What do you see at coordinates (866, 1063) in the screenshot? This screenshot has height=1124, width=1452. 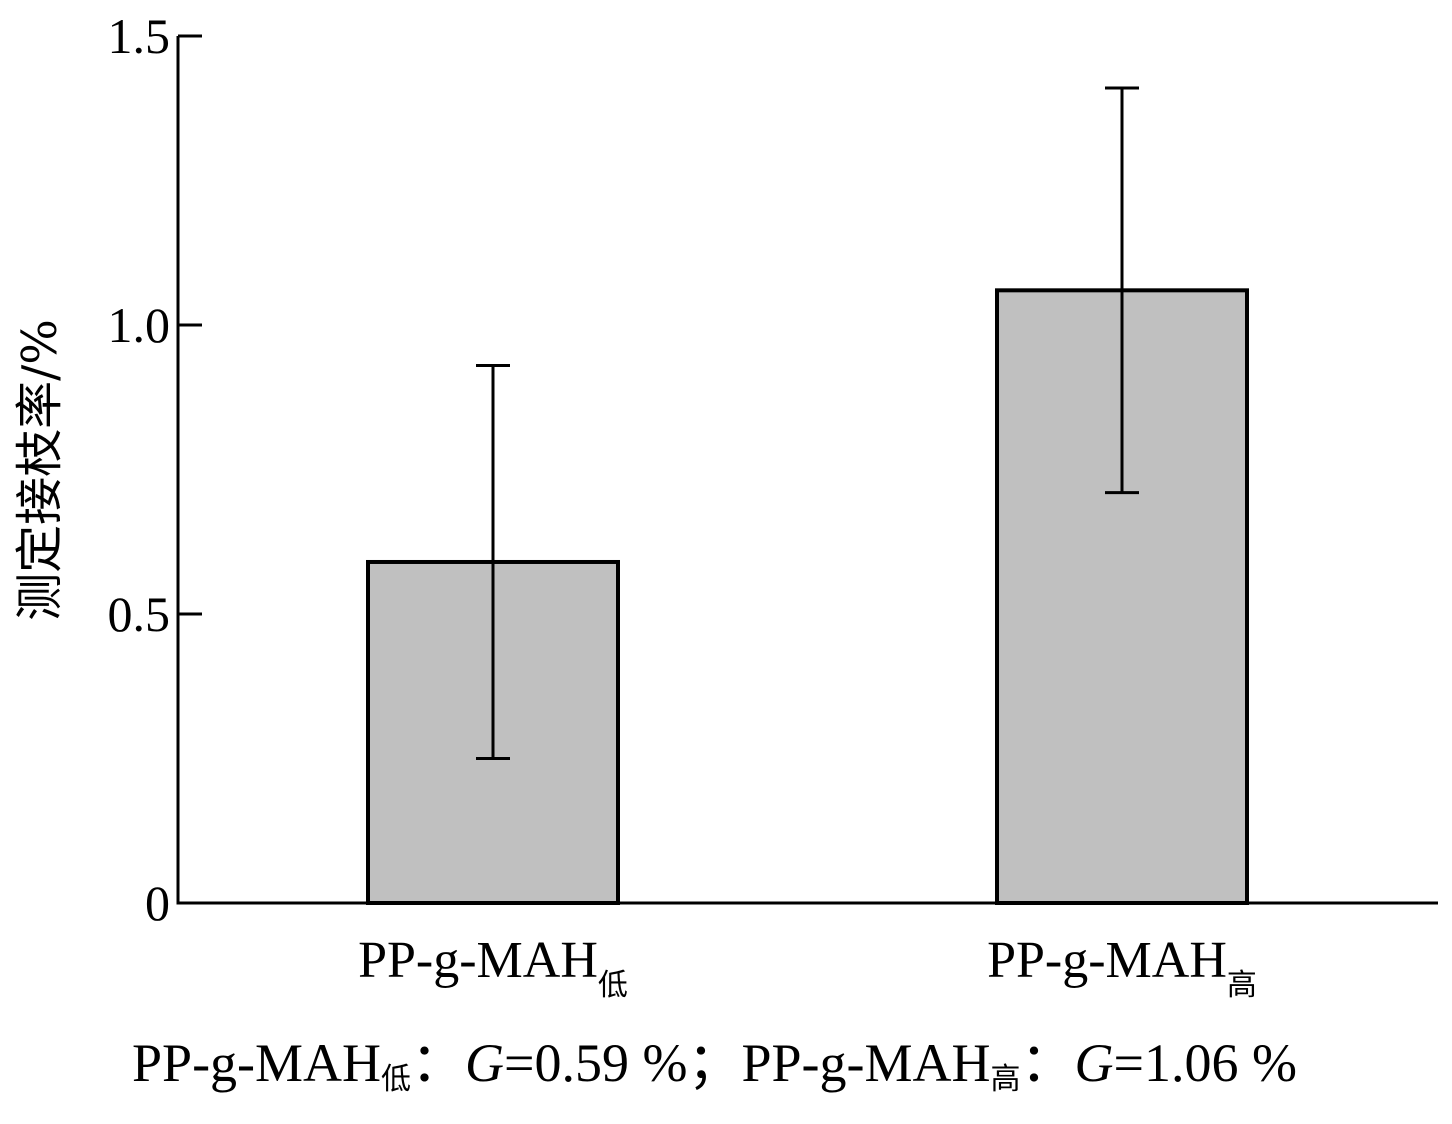 I see `caption-right-name: PP-g-MAH` at bounding box center [866, 1063].